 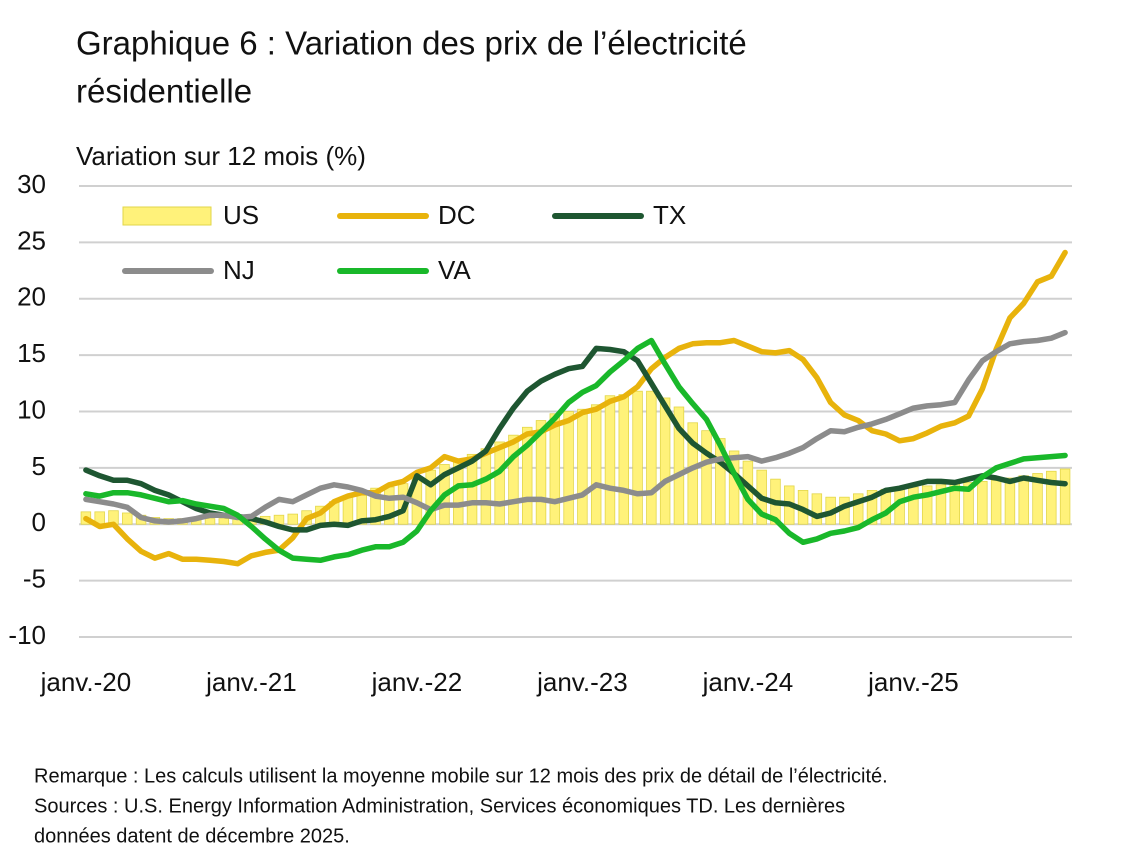 What do you see at coordinates (31, 409) in the screenshot?
I see `y-tick-label: 10` at bounding box center [31, 409].